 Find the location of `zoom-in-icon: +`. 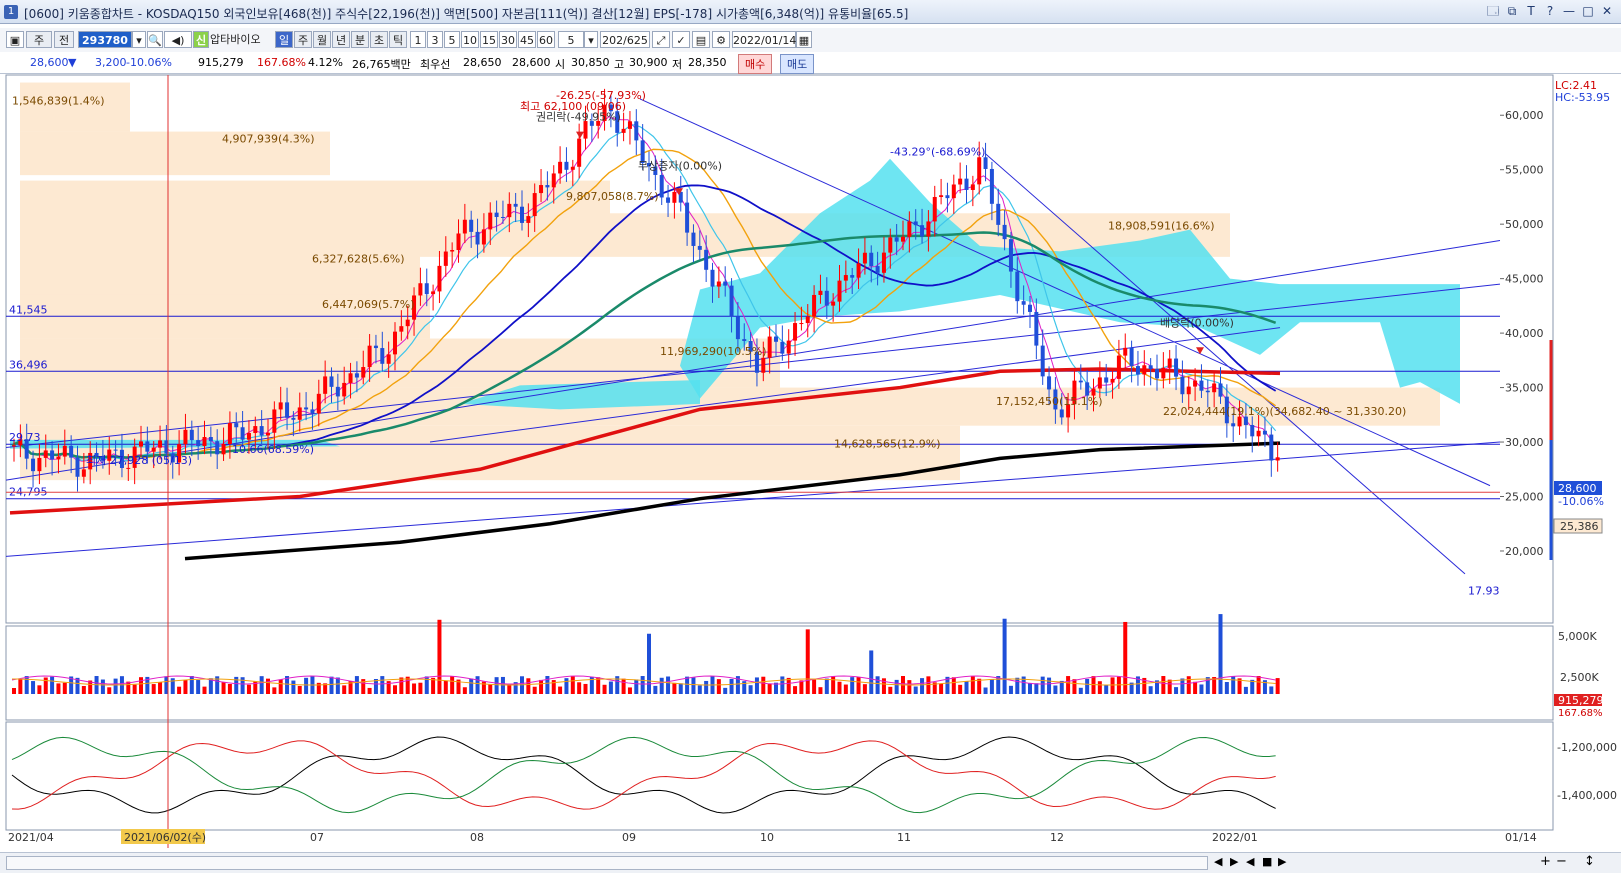

zoom-in-icon: + is located at coordinates (1545, 861).